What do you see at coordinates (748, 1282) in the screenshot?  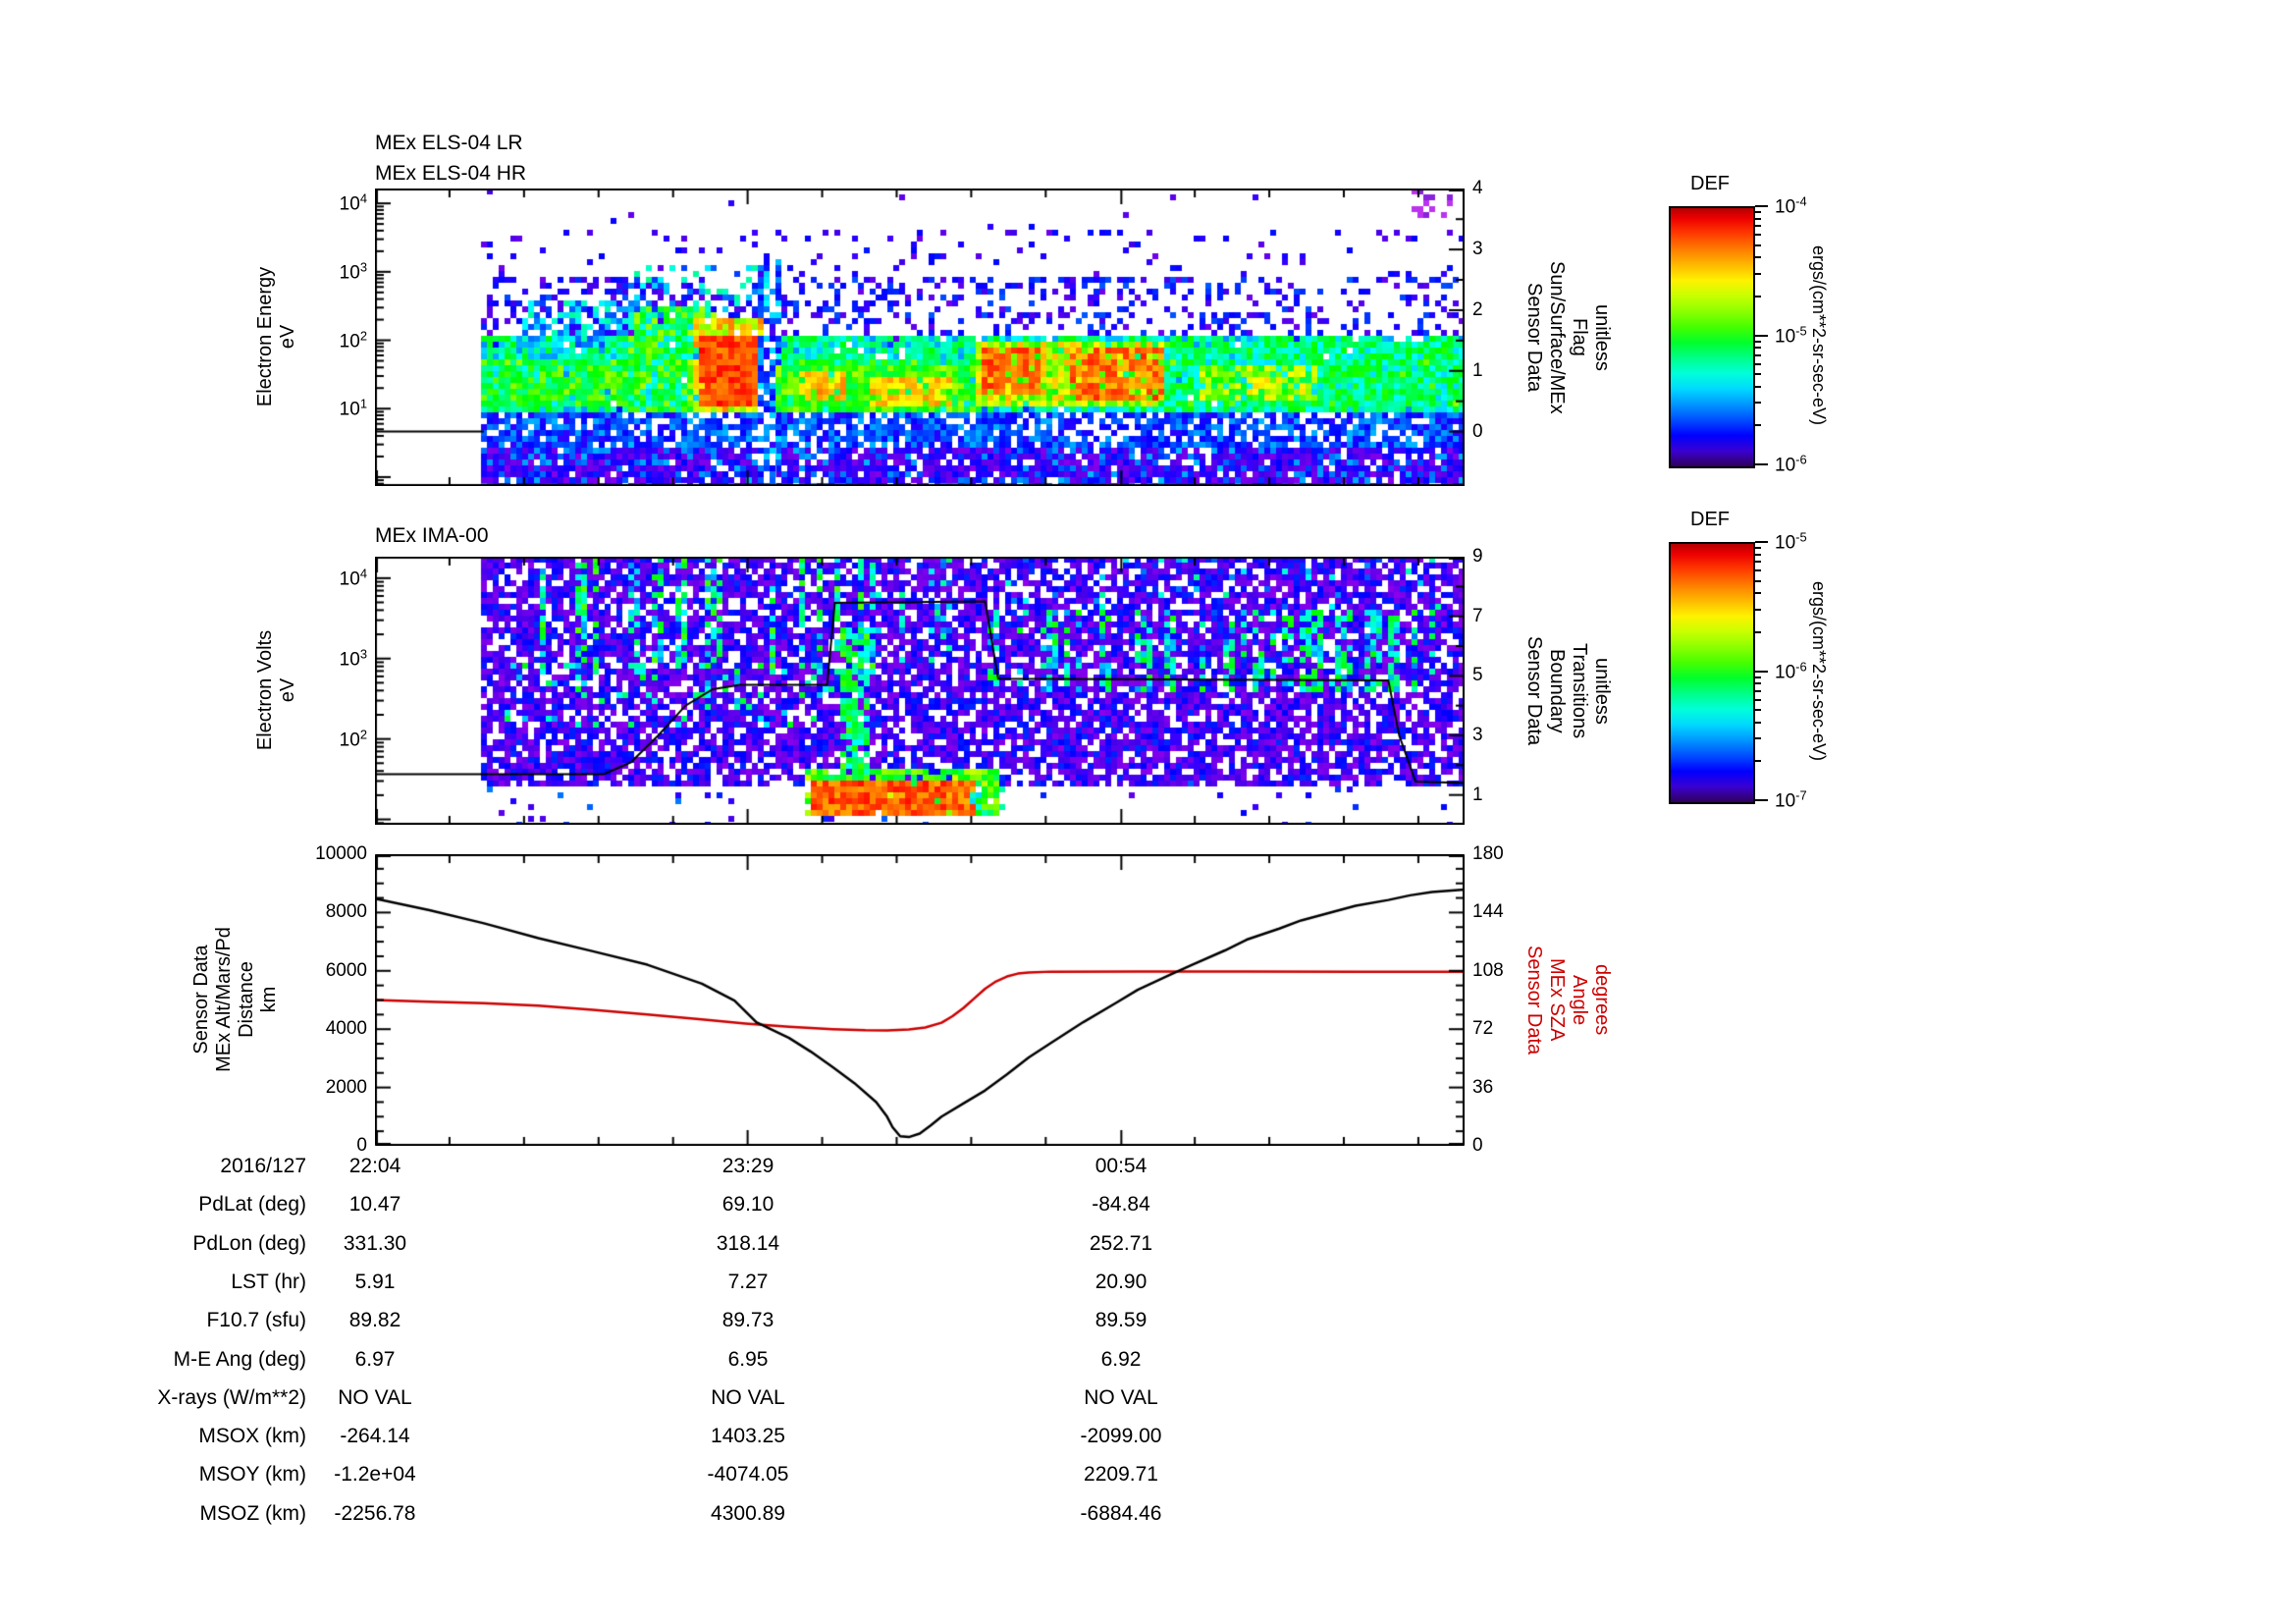 I see `ephemeris-value: 7.27` at bounding box center [748, 1282].